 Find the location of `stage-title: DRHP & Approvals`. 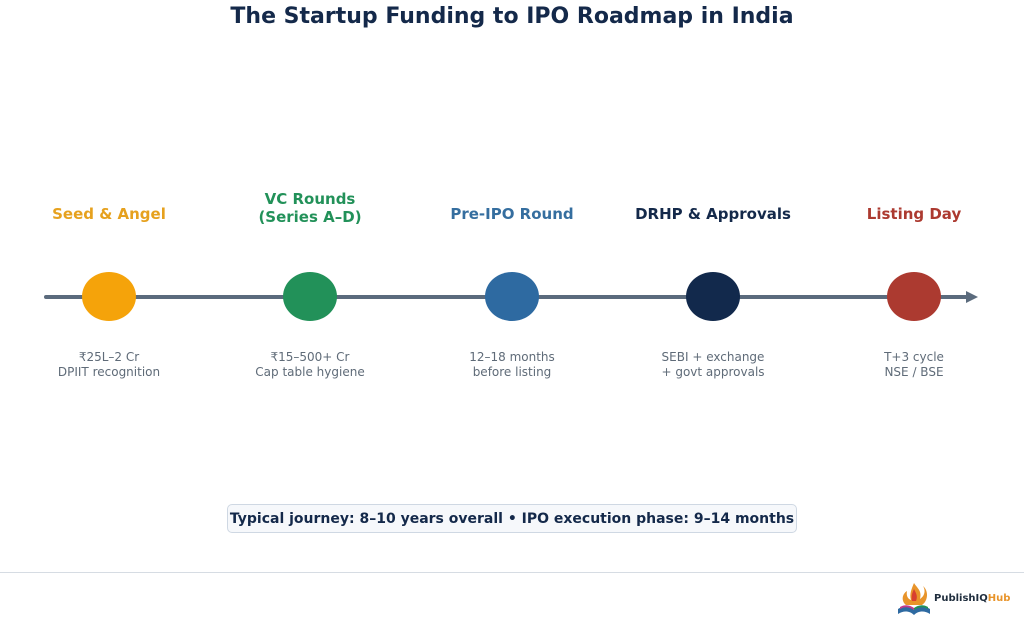

stage-title: DRHP & Approvals is located at coordinates (713, 214).